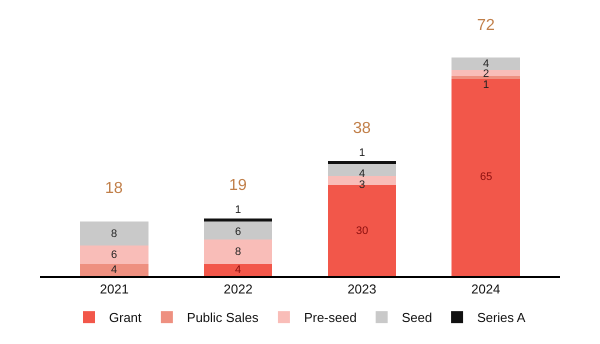  I want to click on total-label: 72, so click(486, 25).